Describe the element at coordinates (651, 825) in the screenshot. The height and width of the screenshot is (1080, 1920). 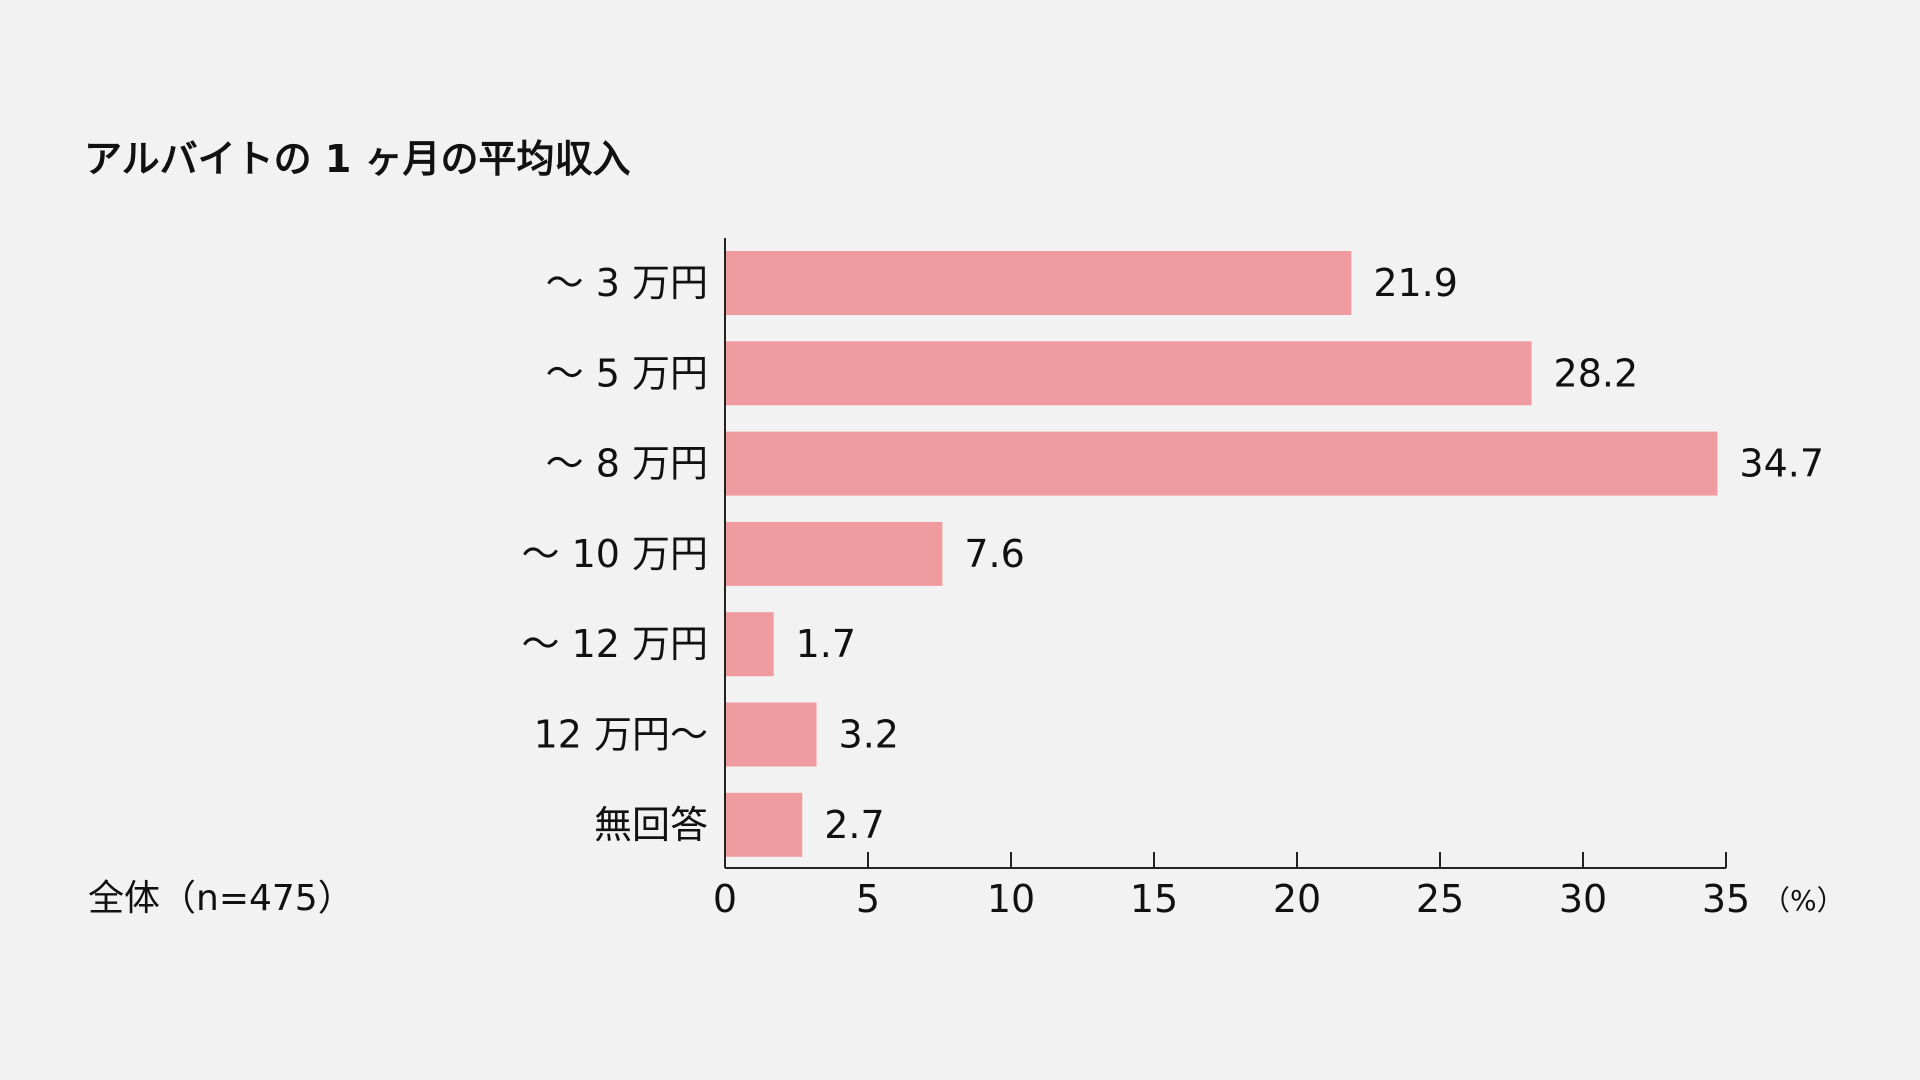
I see `category-label-6: 無回答` at that location.